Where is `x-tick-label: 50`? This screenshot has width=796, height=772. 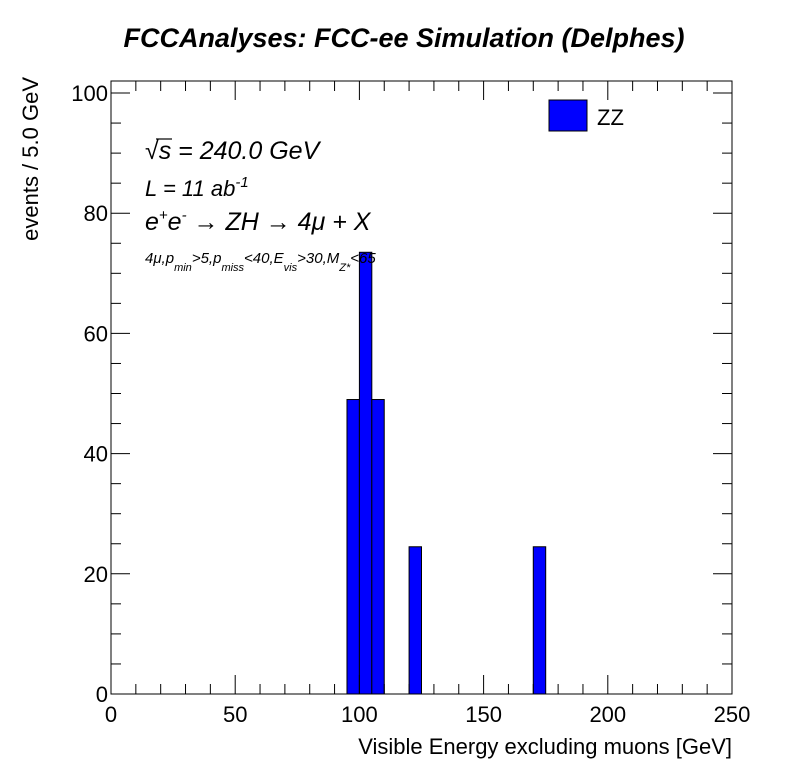
x-tick-label: 50 is located at coordinates (235, 714).